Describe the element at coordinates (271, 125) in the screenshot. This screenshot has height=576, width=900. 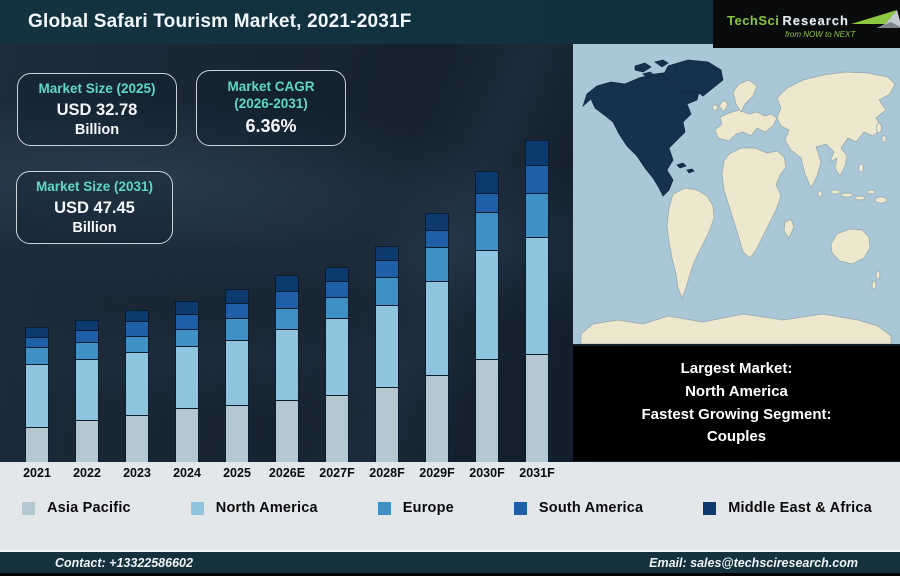
I see `stat-value: 6.36%` at that location.